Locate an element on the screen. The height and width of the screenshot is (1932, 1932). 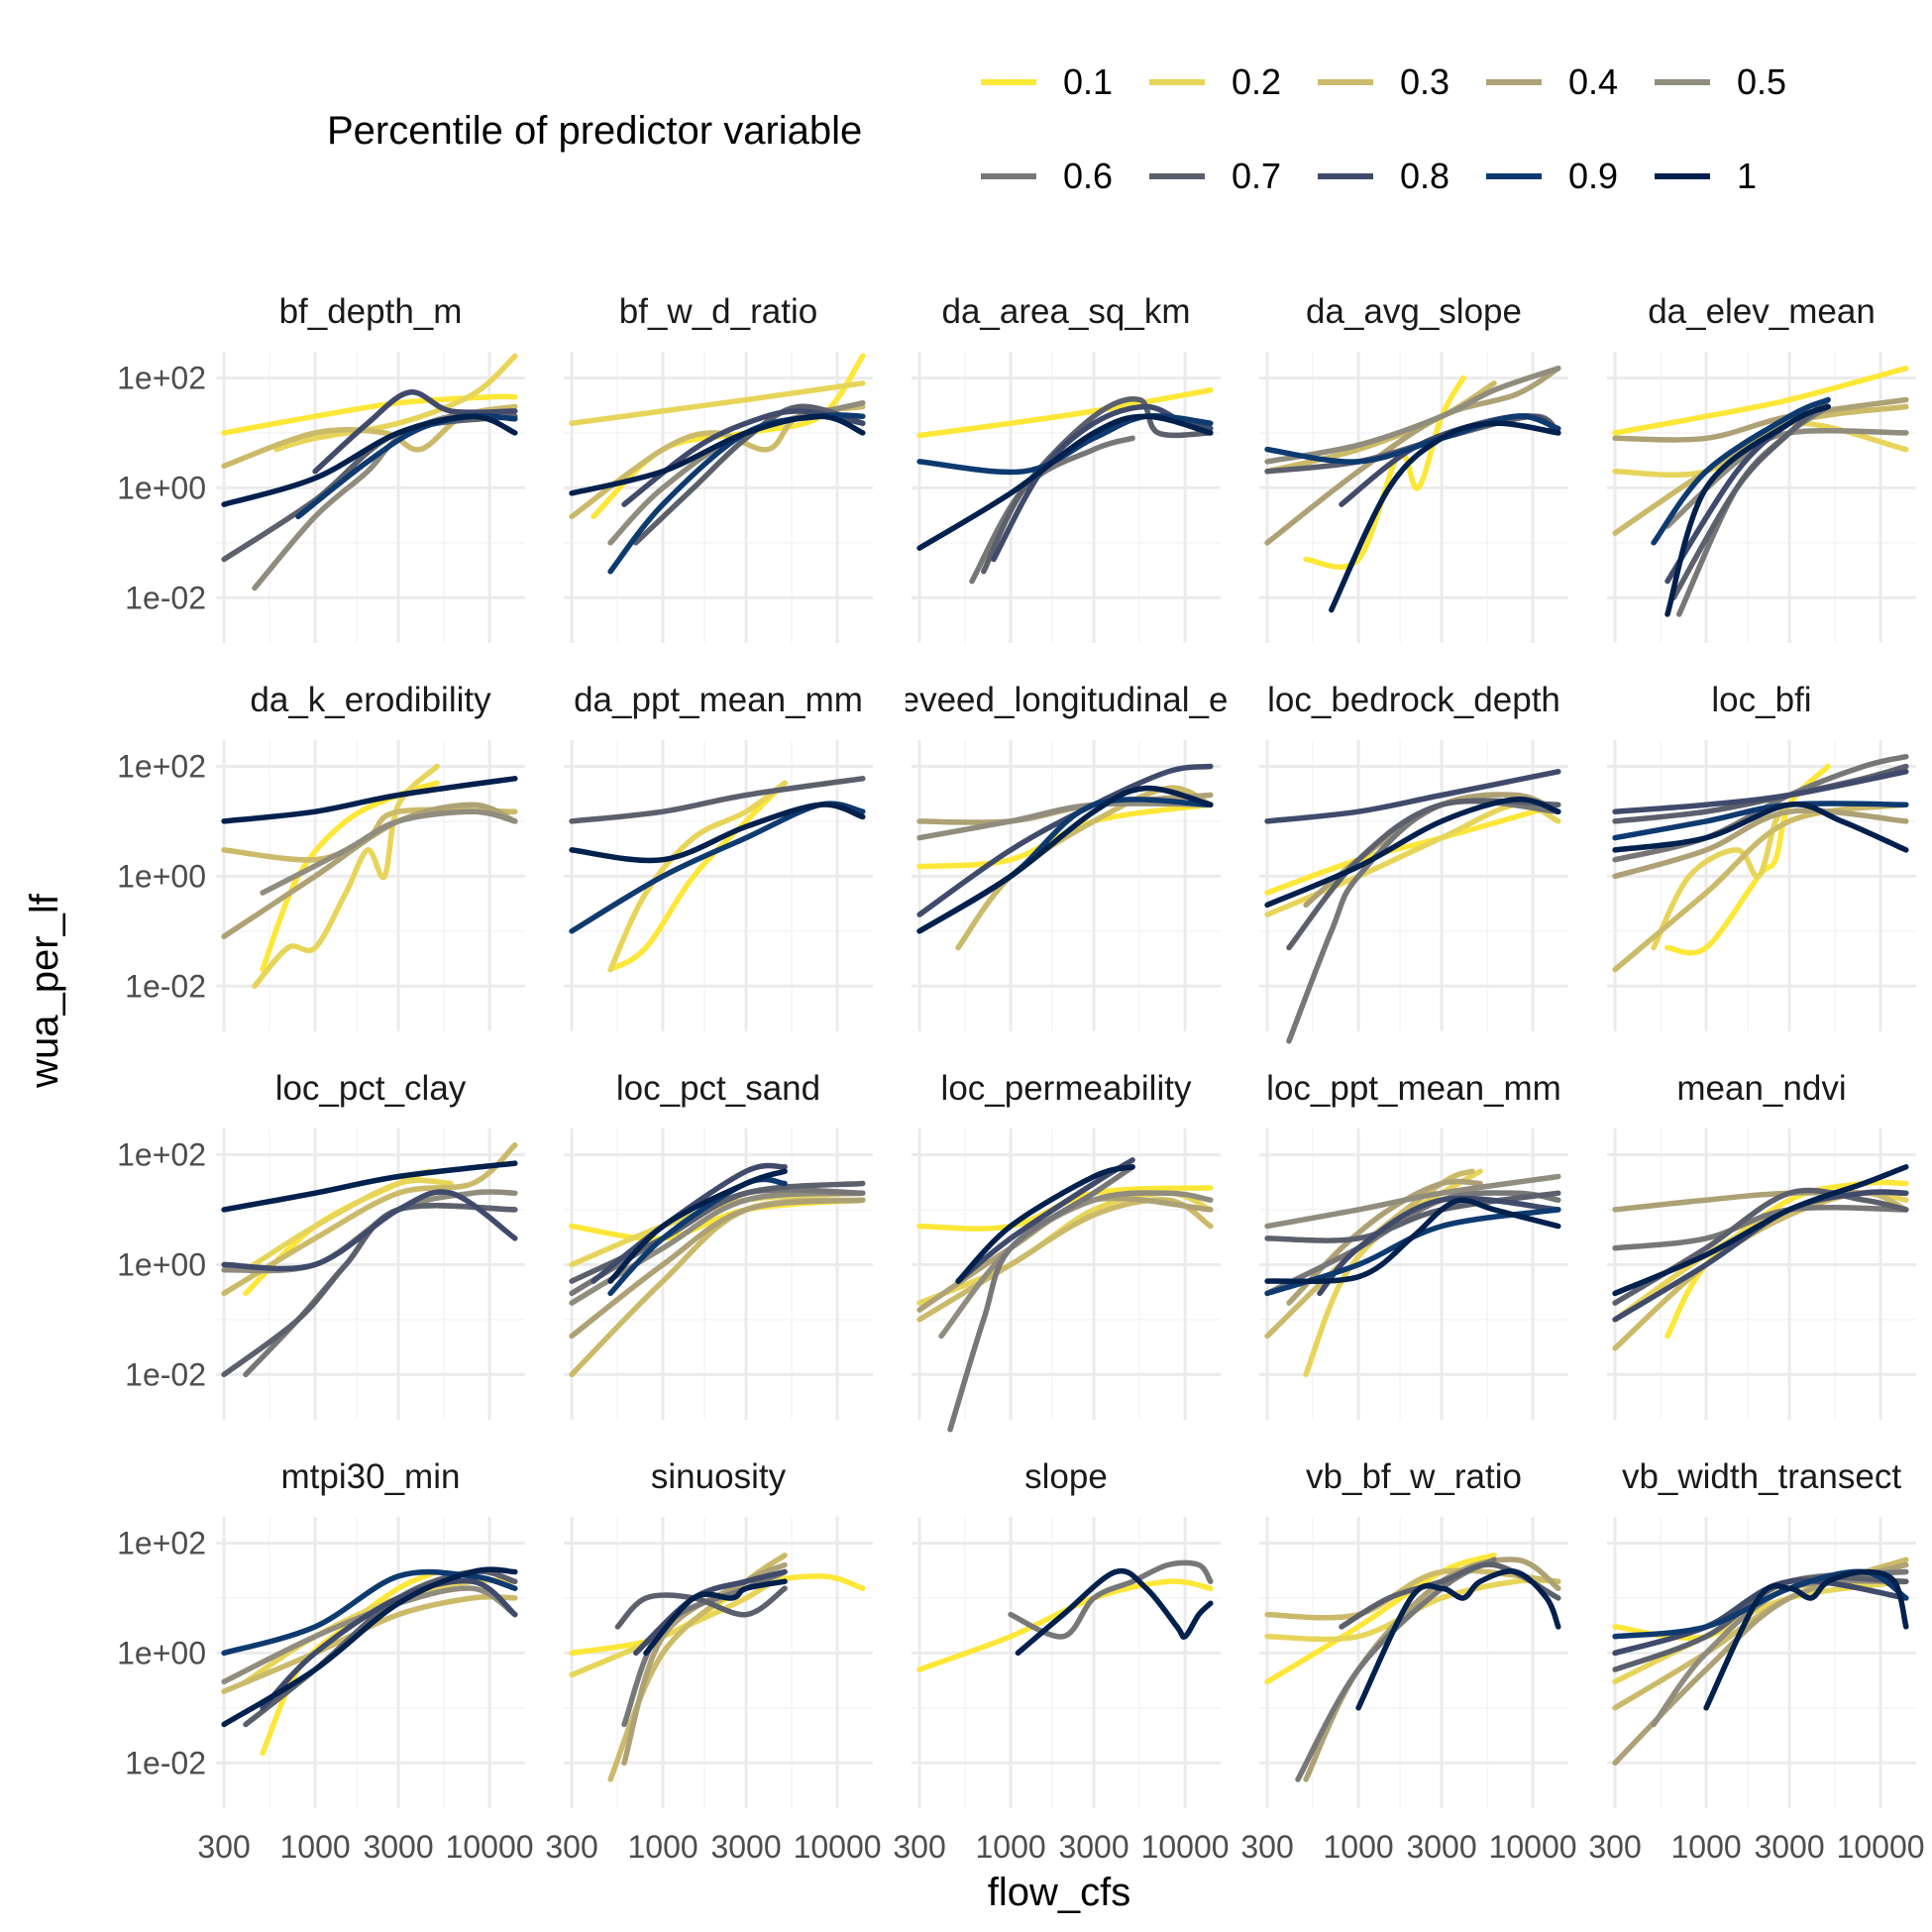
facet-title: da_area_sq_km is located at coordinates (1066, 311).